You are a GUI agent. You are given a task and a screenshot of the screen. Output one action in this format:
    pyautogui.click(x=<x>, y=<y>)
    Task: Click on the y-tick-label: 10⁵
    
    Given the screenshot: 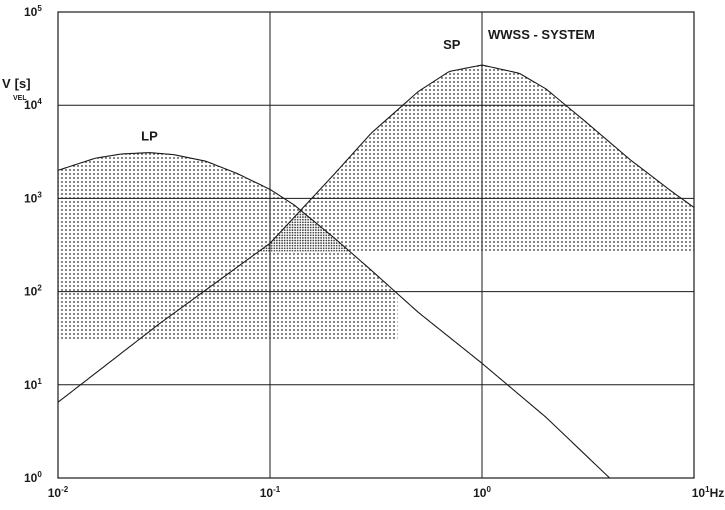 What is the action you would take?
    pyautogui.click(x=33, y=11)
    